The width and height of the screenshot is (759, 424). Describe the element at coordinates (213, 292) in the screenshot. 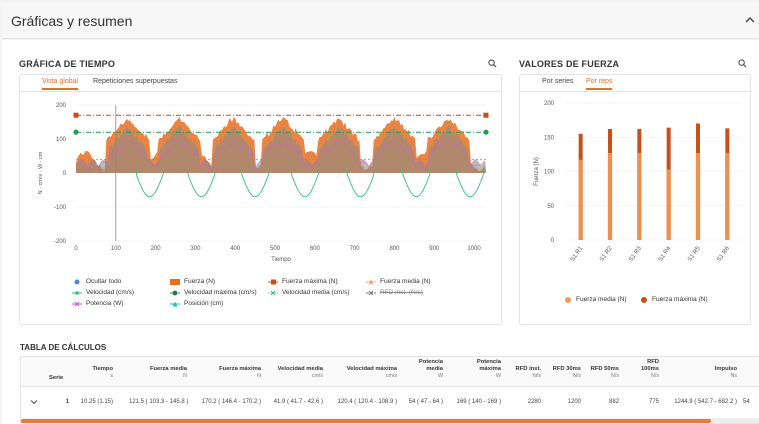

I see `legend-velocidad-maxima: Velocidad máxima (cm/s)` at that location.